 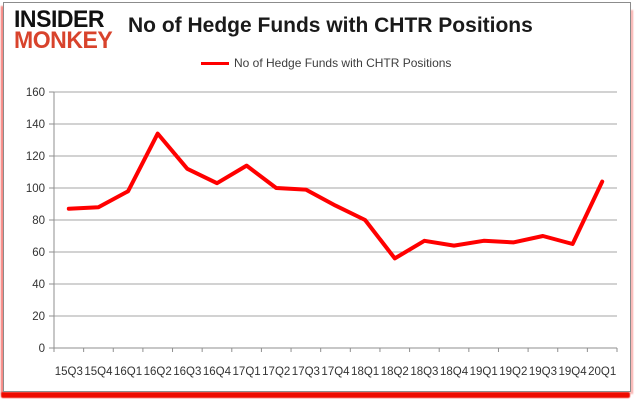 What do you see at coordinates (69, 372) in the screenshot?
I see `x-axis-label: 15Q3` at bounding box center [69, 372].